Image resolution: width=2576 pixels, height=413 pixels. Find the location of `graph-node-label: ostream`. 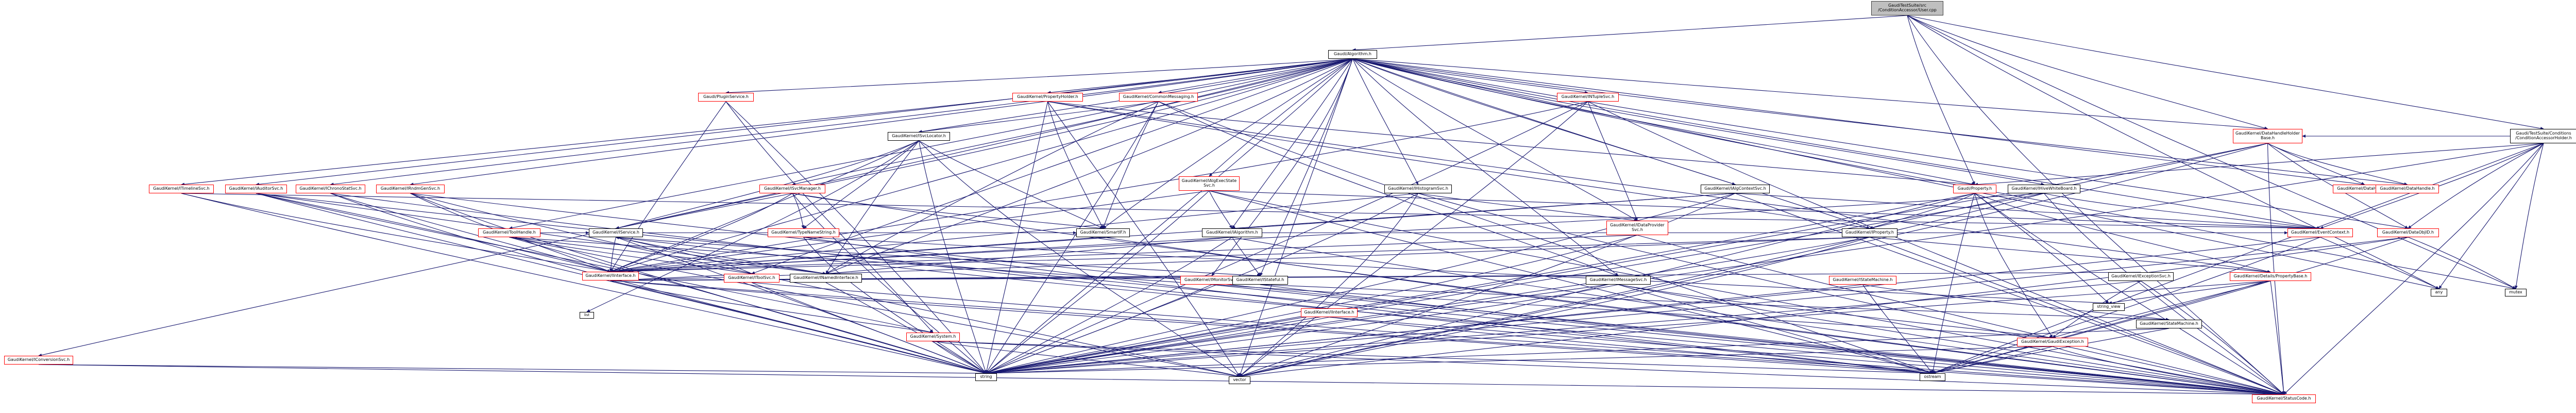

graph-node-label: ostream is located at coordinates (1932, 376).